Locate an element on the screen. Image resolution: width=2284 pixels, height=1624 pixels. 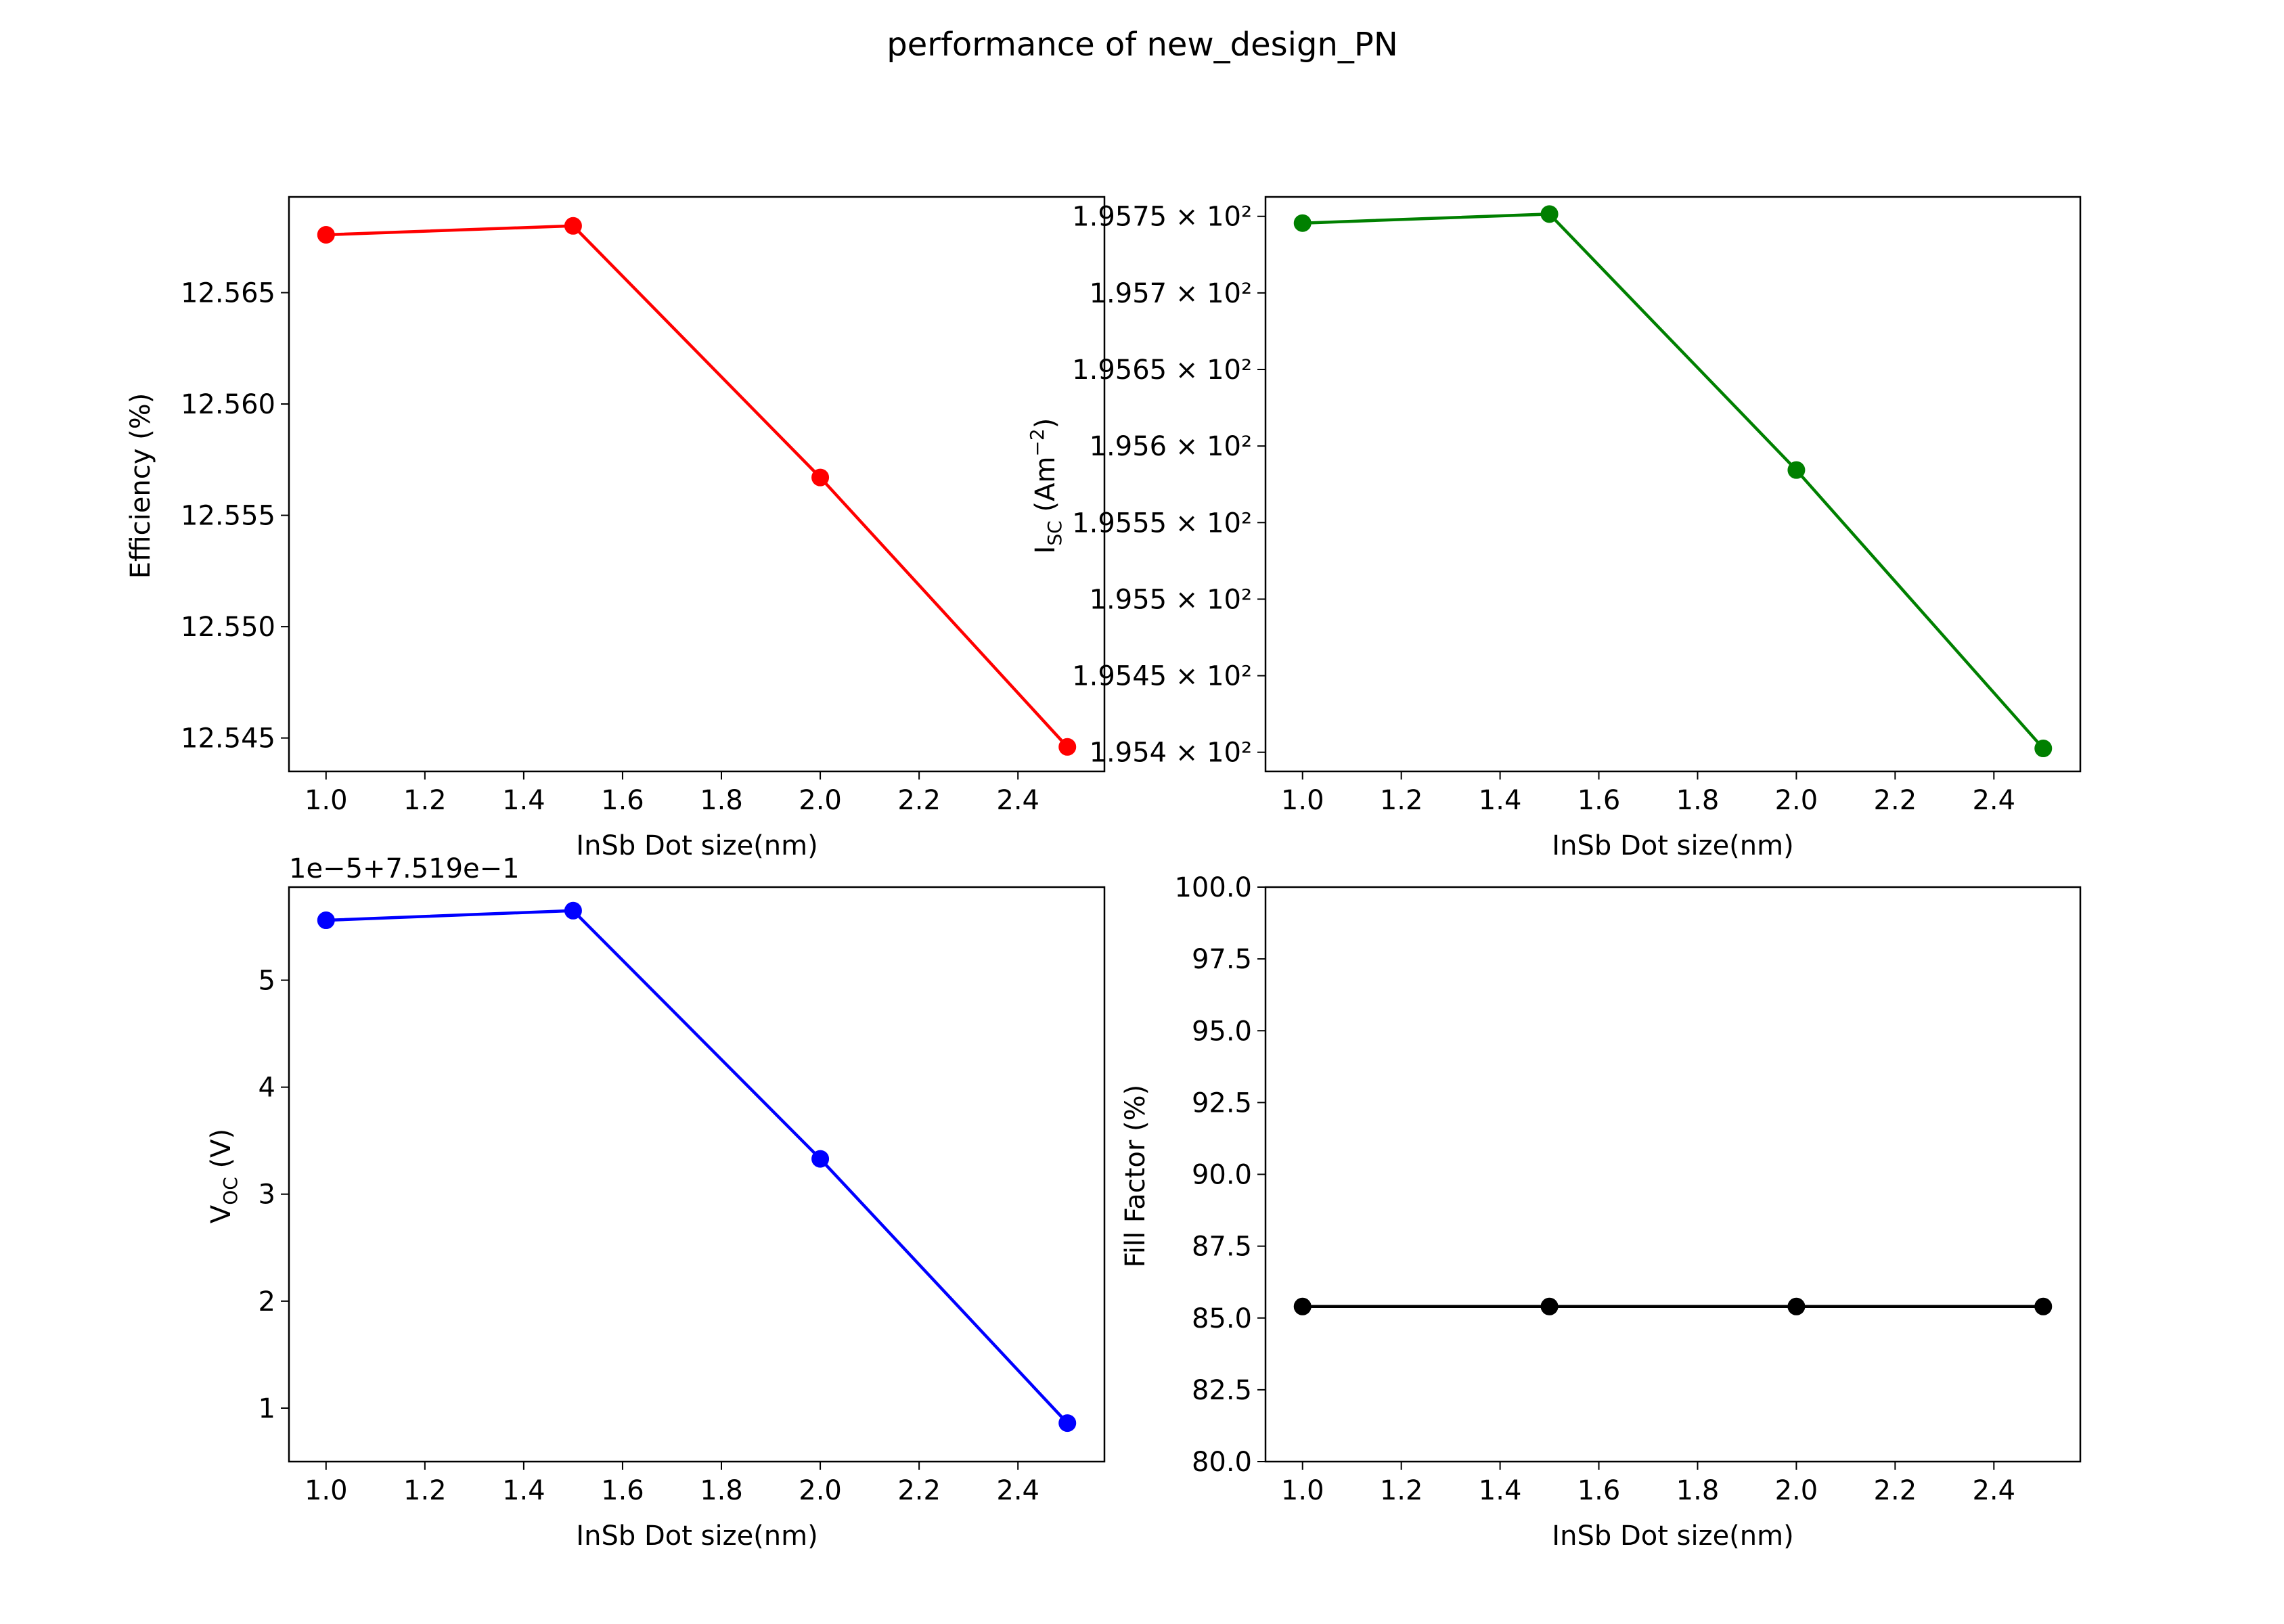
isc-y-axis-label: ISC (Am−2) is located at coordinates (1046, 486).